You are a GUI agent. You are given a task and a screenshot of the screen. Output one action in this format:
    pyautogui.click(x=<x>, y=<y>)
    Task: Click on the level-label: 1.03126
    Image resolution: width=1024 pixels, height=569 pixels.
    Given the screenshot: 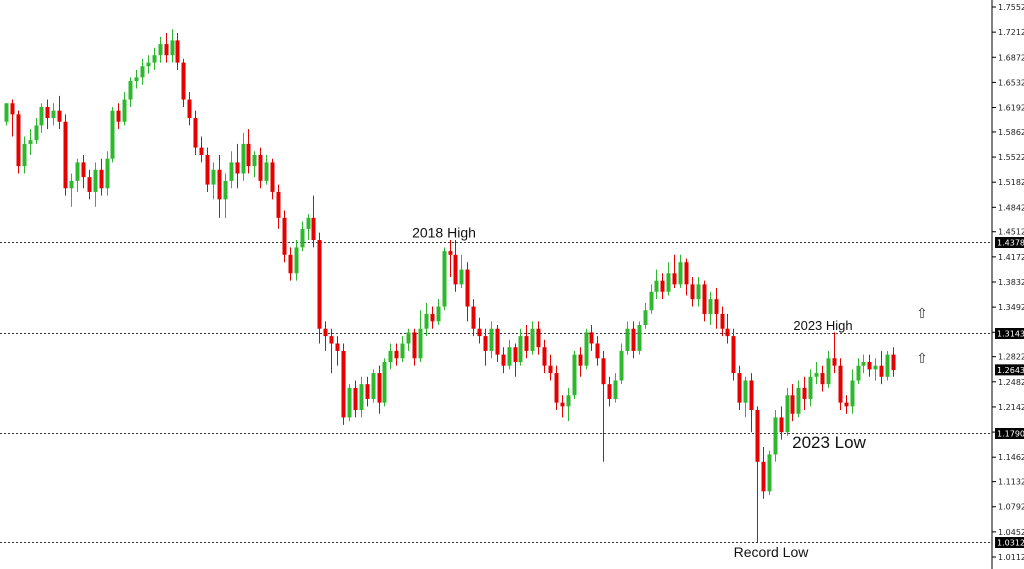 What is the action you would take?
    pyautogui.click(x=1010, y=543)
    